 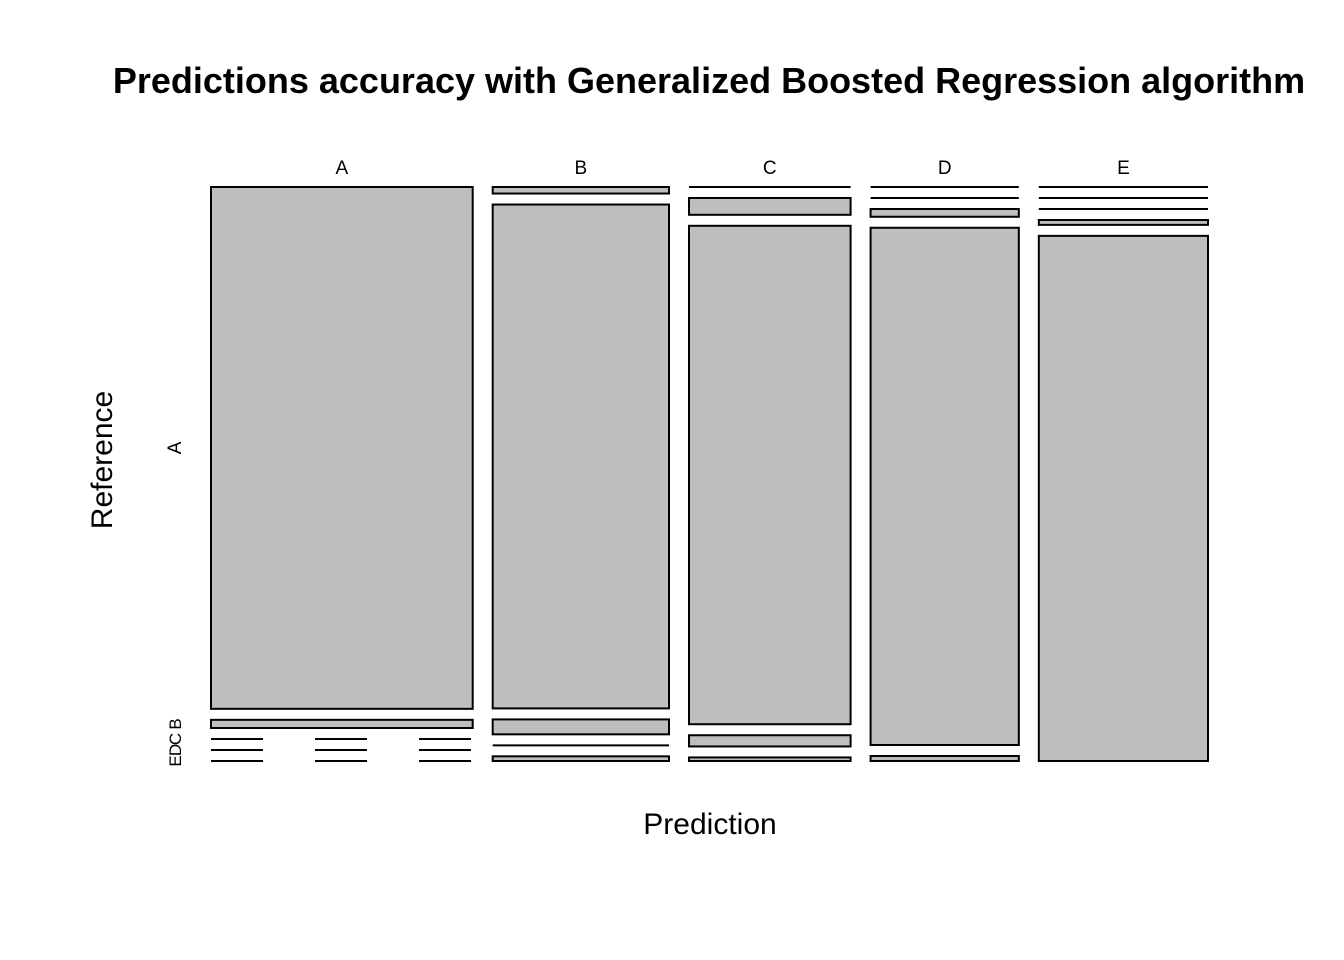 I want to click on tile-pred-D-ref-E, so click(x=944, y=759).